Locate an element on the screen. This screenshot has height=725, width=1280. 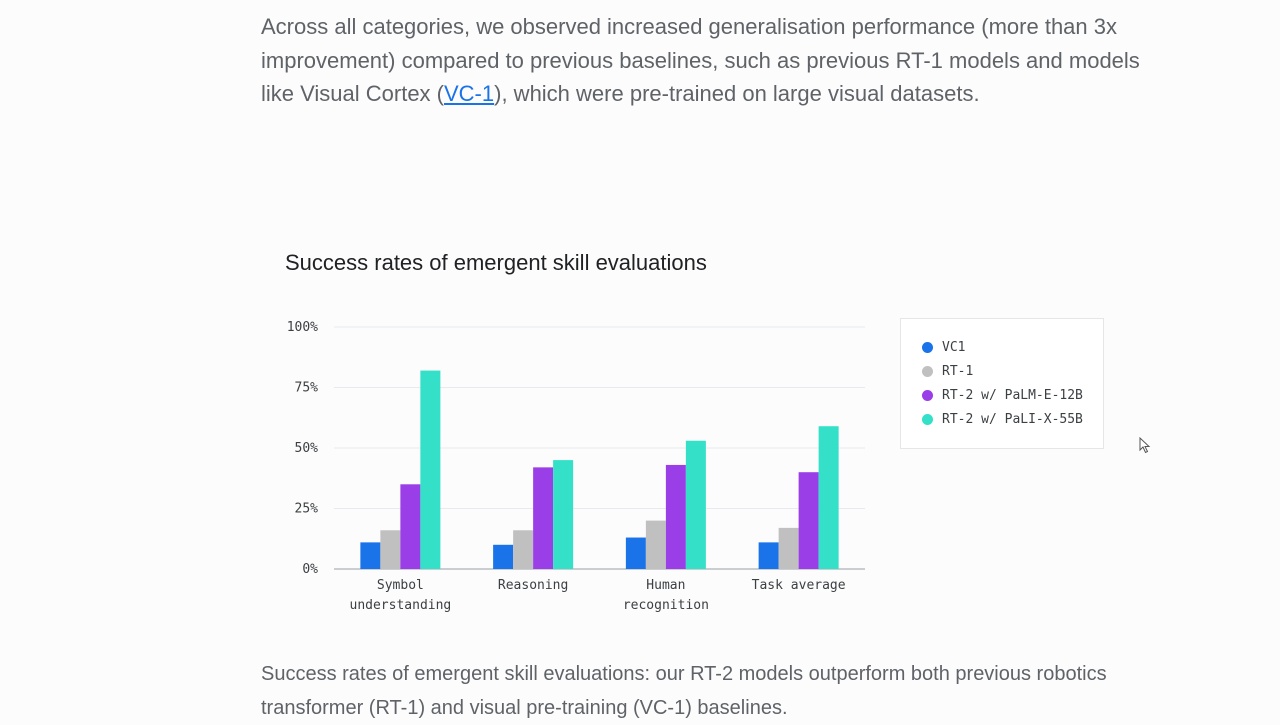
y-tick-label: 25% is located at coordinates (307, 509).